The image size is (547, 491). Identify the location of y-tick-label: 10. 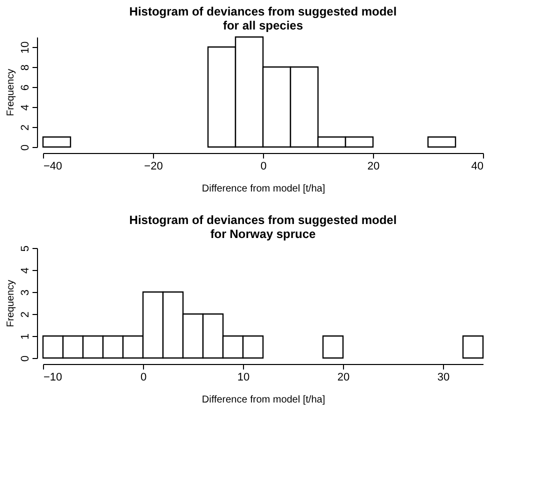
(26, 47).